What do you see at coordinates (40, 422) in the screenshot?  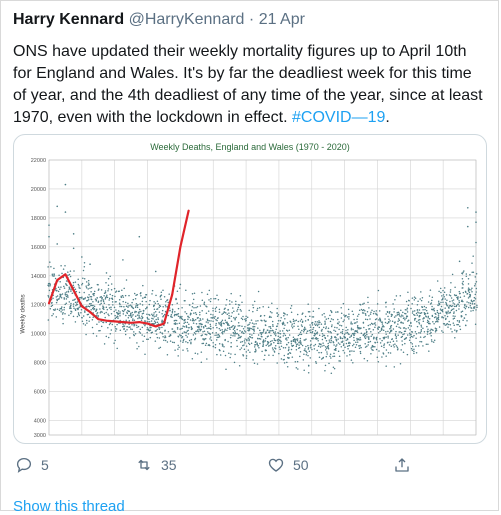 I see `y-tick-label: 4000` at bounding box center [40, 422].